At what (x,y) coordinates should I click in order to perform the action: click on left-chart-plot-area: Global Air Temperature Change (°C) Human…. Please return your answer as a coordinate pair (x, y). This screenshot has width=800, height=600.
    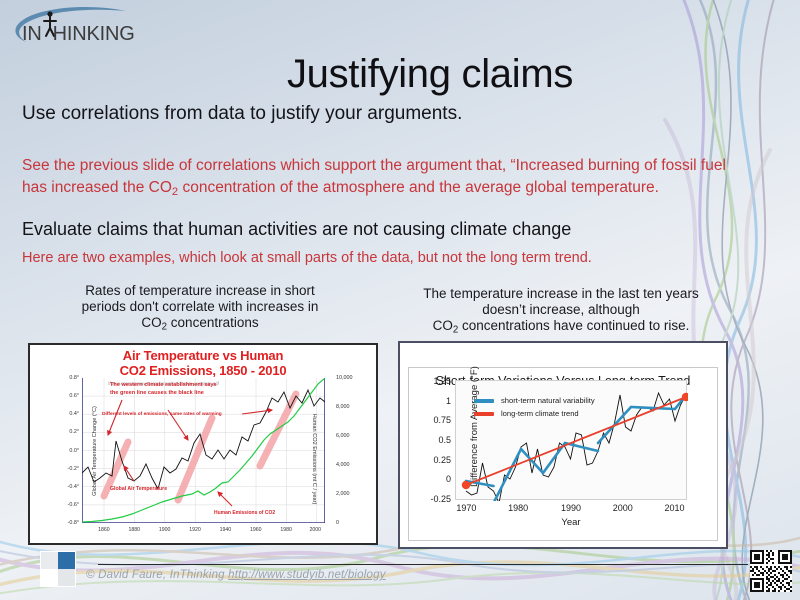
    Looking at the image, I should click on (210, 454).